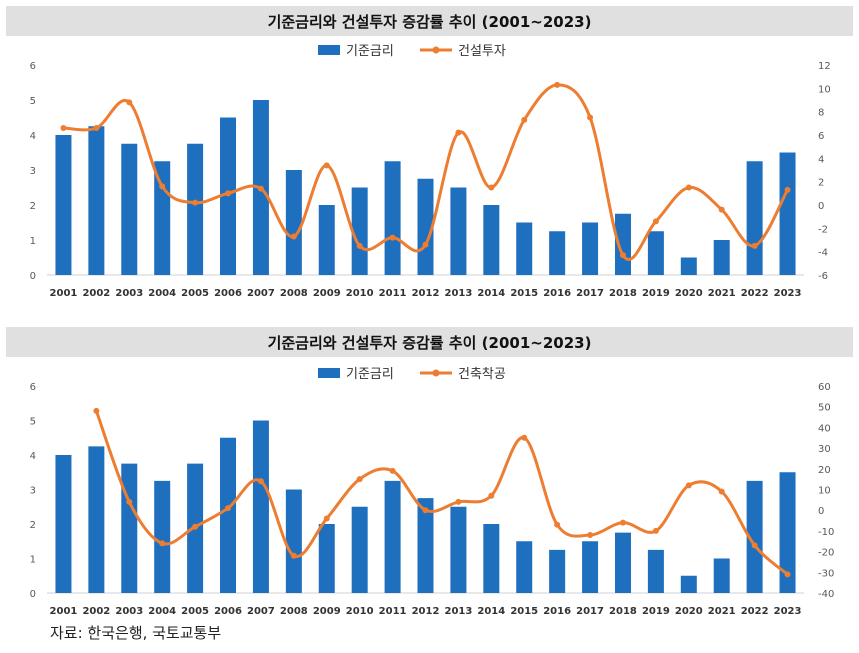  I want to click on bar-2017, so click(590, 567).